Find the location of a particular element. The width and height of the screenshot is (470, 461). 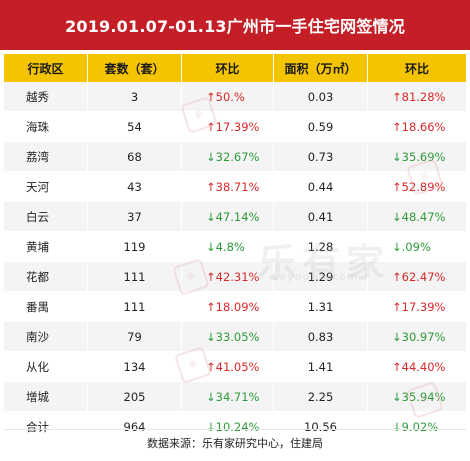

area-change-cell: ↑18.66% is located at coordinates (417, 126).